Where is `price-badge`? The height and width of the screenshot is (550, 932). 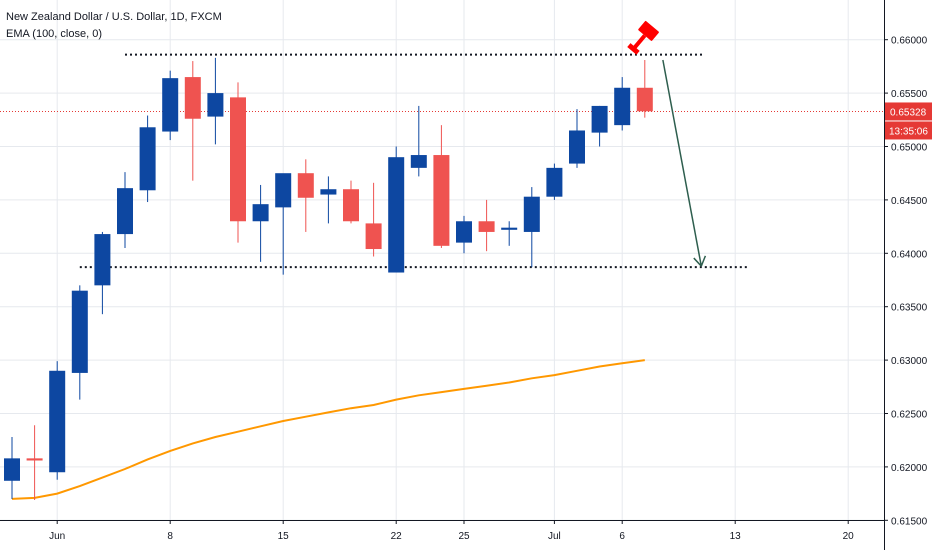 price-badge is located at coordinates (908, 111).